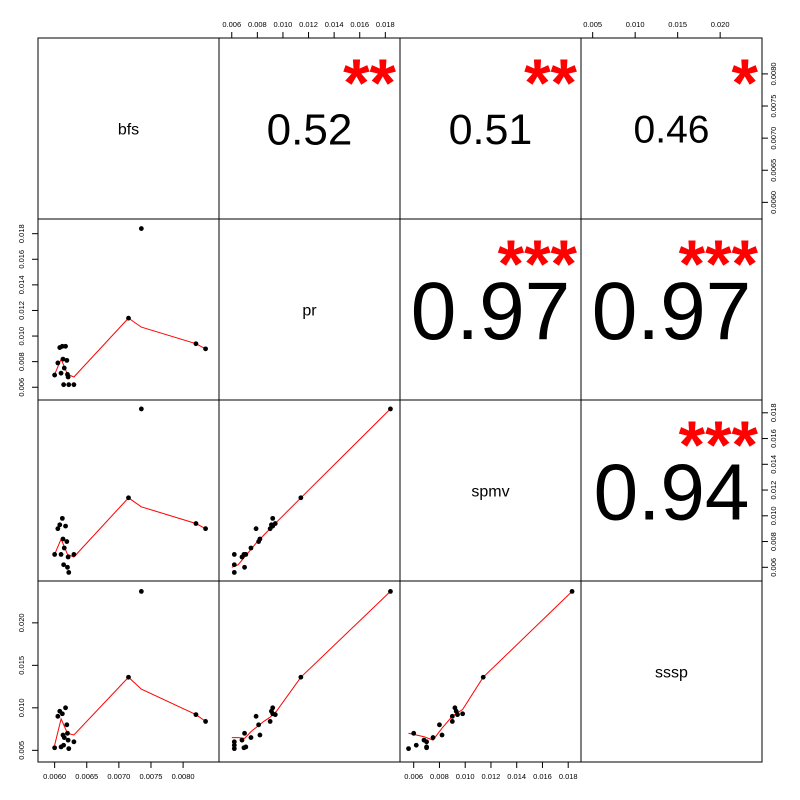 This screenshot has width=800, height=800. Describe the element at coordinates (21, 361) in the screenshot. I see `tick-label-left-pr: 0.008` at that location.